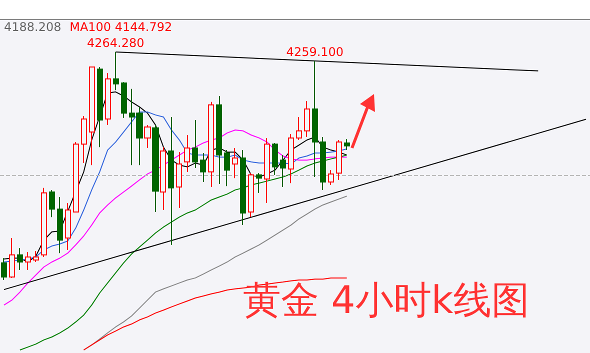 Image resolution: width=590 pixels, height=353 pixels. What do you see at coordinates (33, 27) in the screenshot?
I see `text: 4188.208` at bounding box center [33, 27].